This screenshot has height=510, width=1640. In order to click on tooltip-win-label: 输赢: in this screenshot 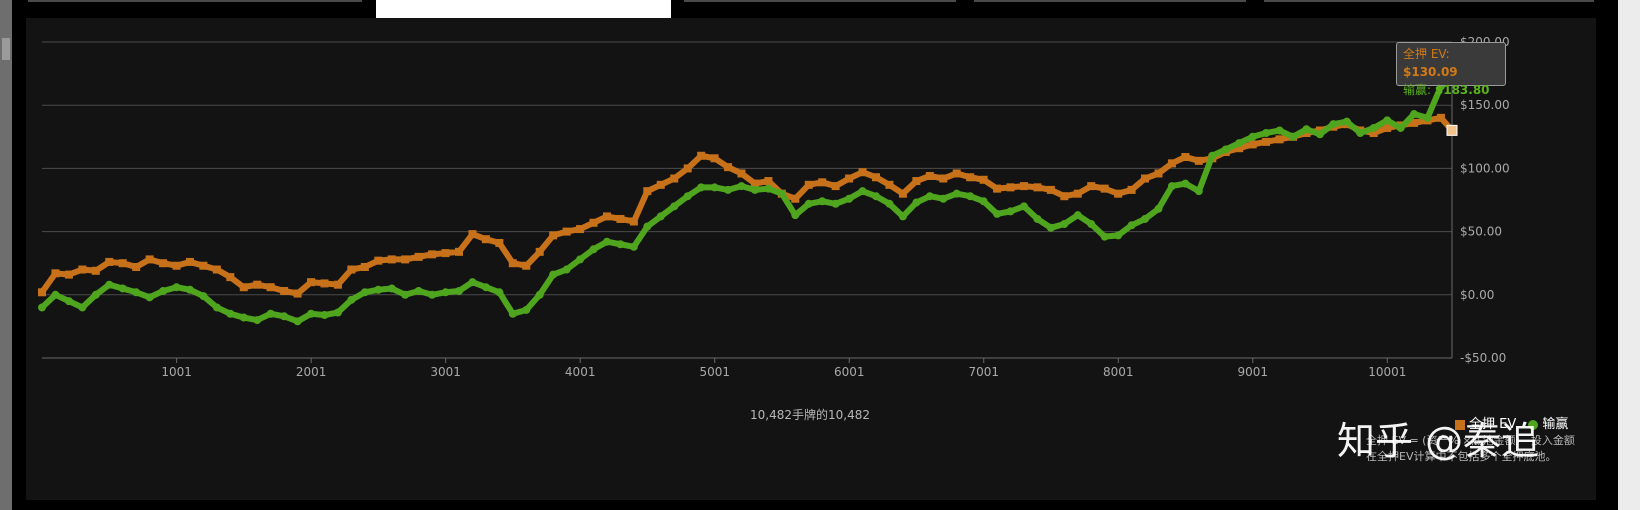, I will do `click(1417, 90)`.